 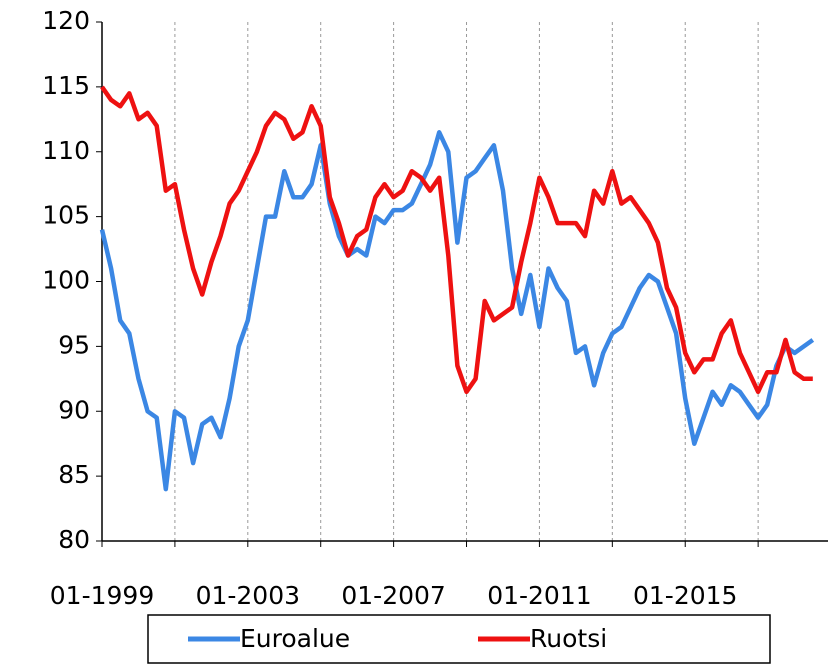 I want to click on y-tick-label: 120, so click(x=66, y=20).